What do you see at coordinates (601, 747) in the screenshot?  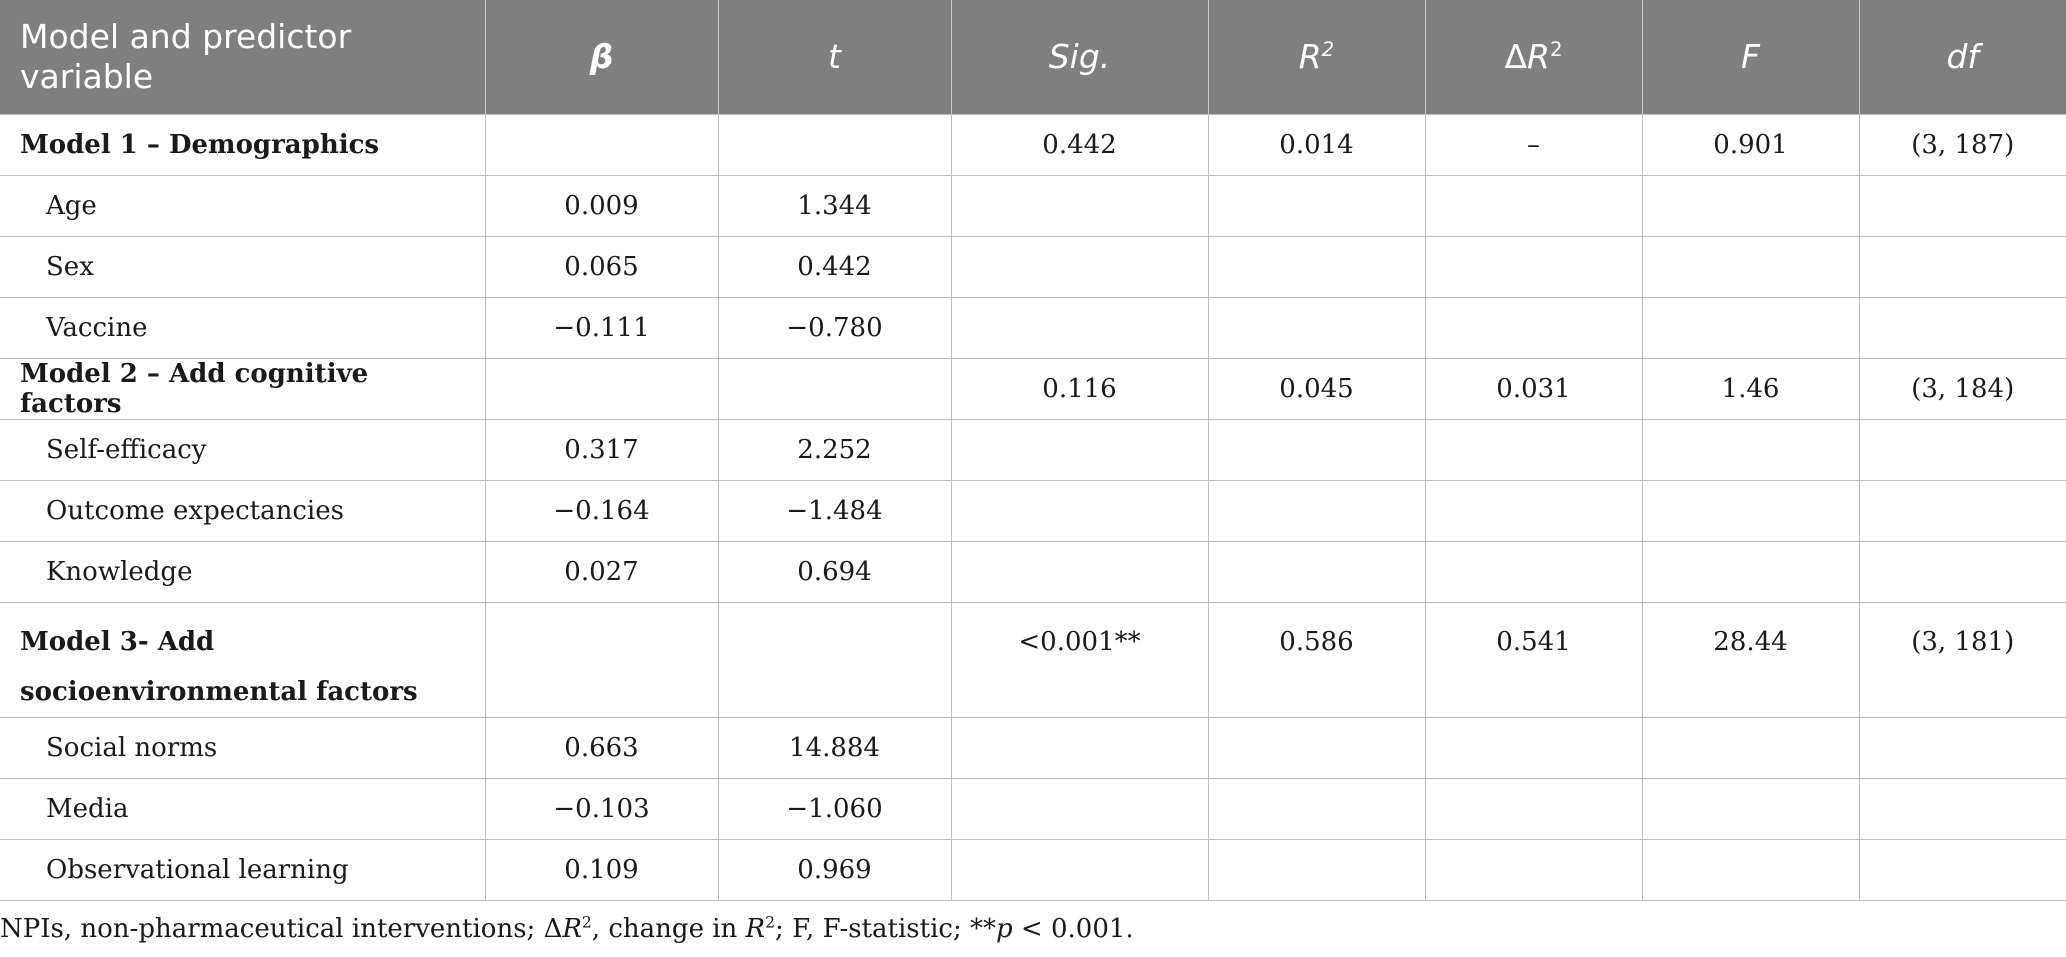 I see `cell-beta: 0.663` at bounding box center [601, 747].